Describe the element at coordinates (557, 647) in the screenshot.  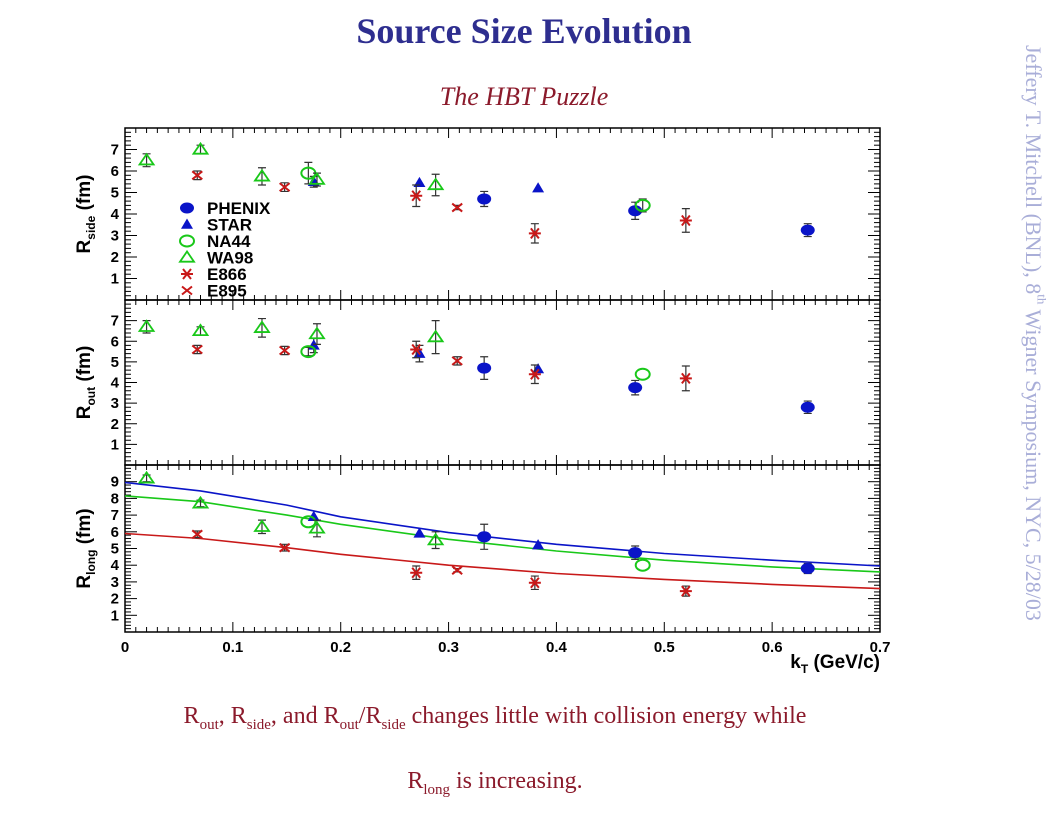
I see `x-tick-label: 0.4` at that location.